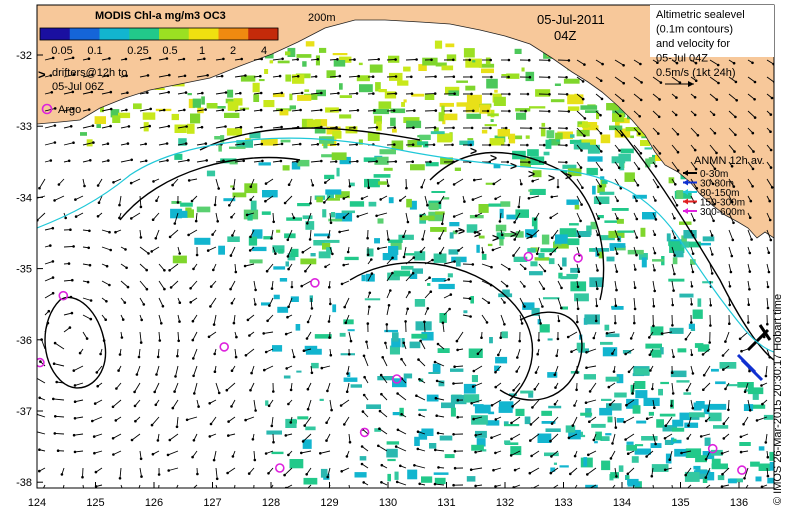  I want to click on drifter-marker: >, so click(493, 158).